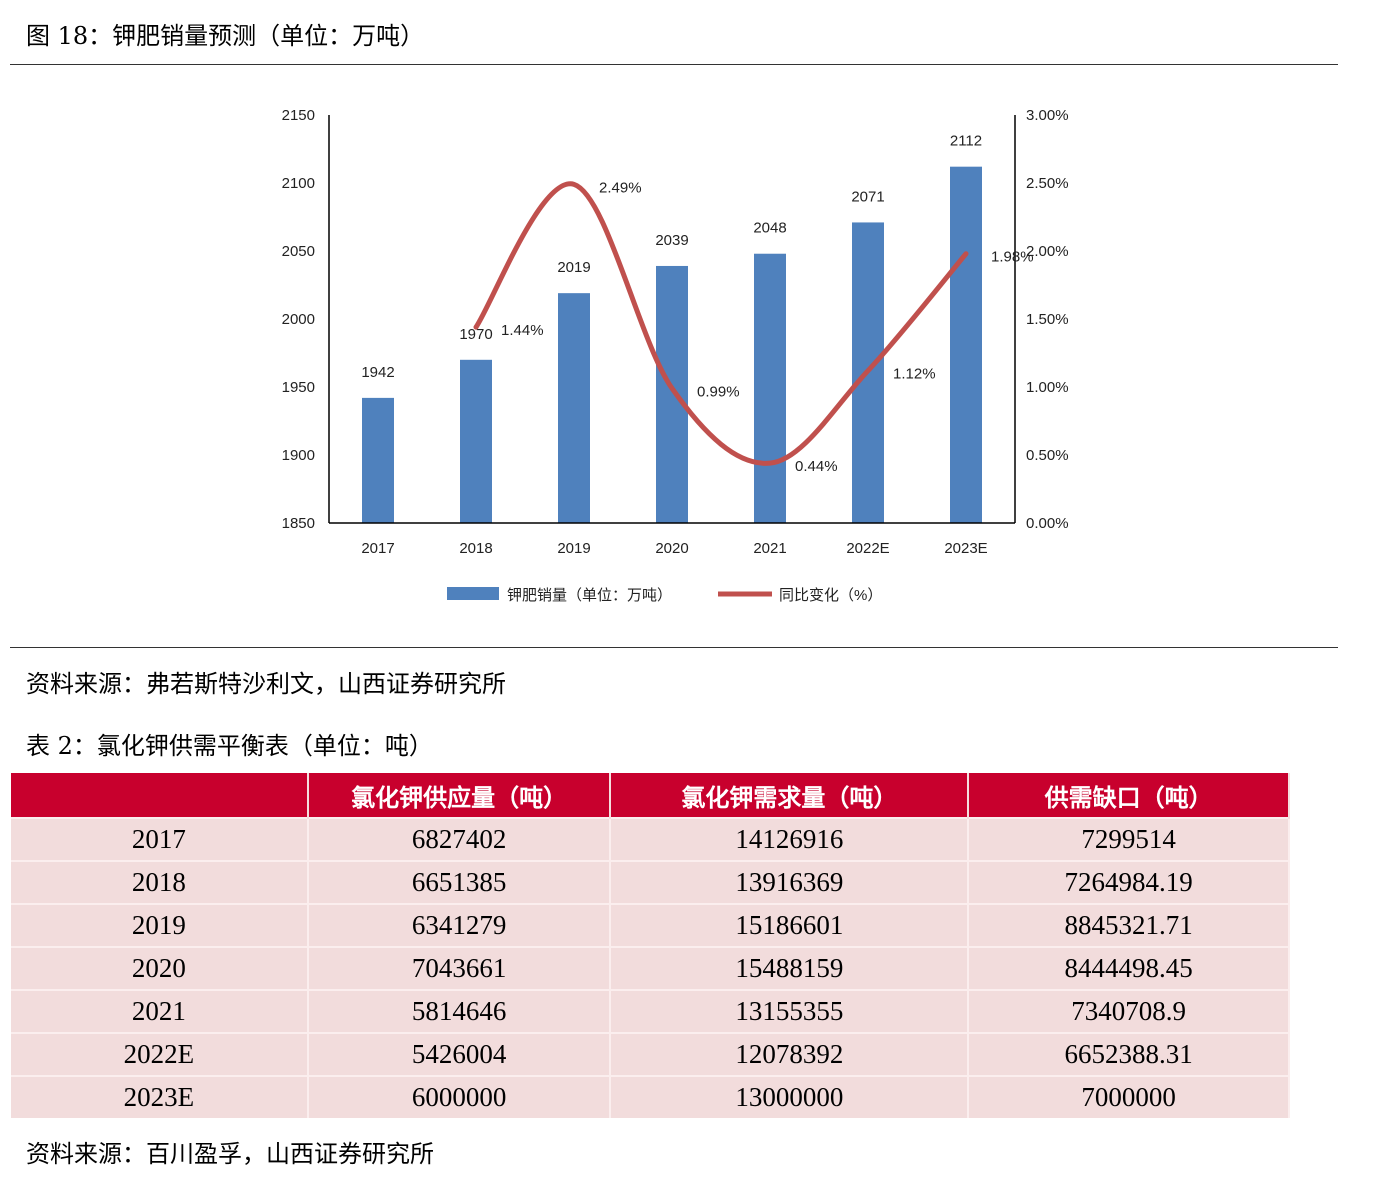 The height and width of the screenshot is (1177, 1385). What do you see at coordinates (1047, 523) in the screenshot?
I see `right-tick-label: 0.00%` at bounding box center [1047, 523].